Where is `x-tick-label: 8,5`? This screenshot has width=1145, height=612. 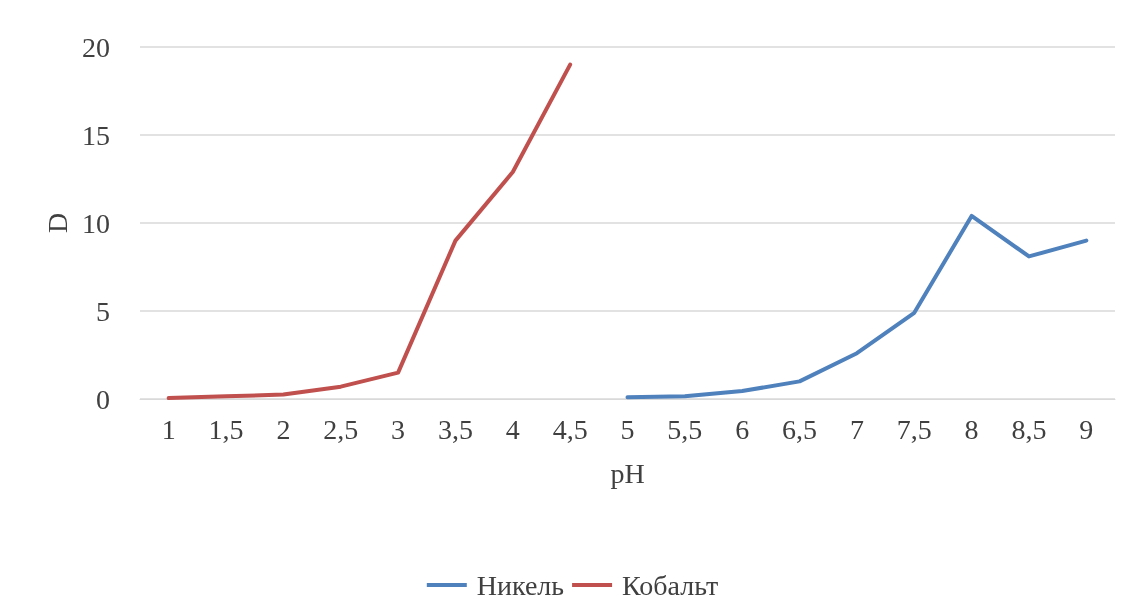 x-tick-label: 8,5 is located at coordinates (1029, 429).